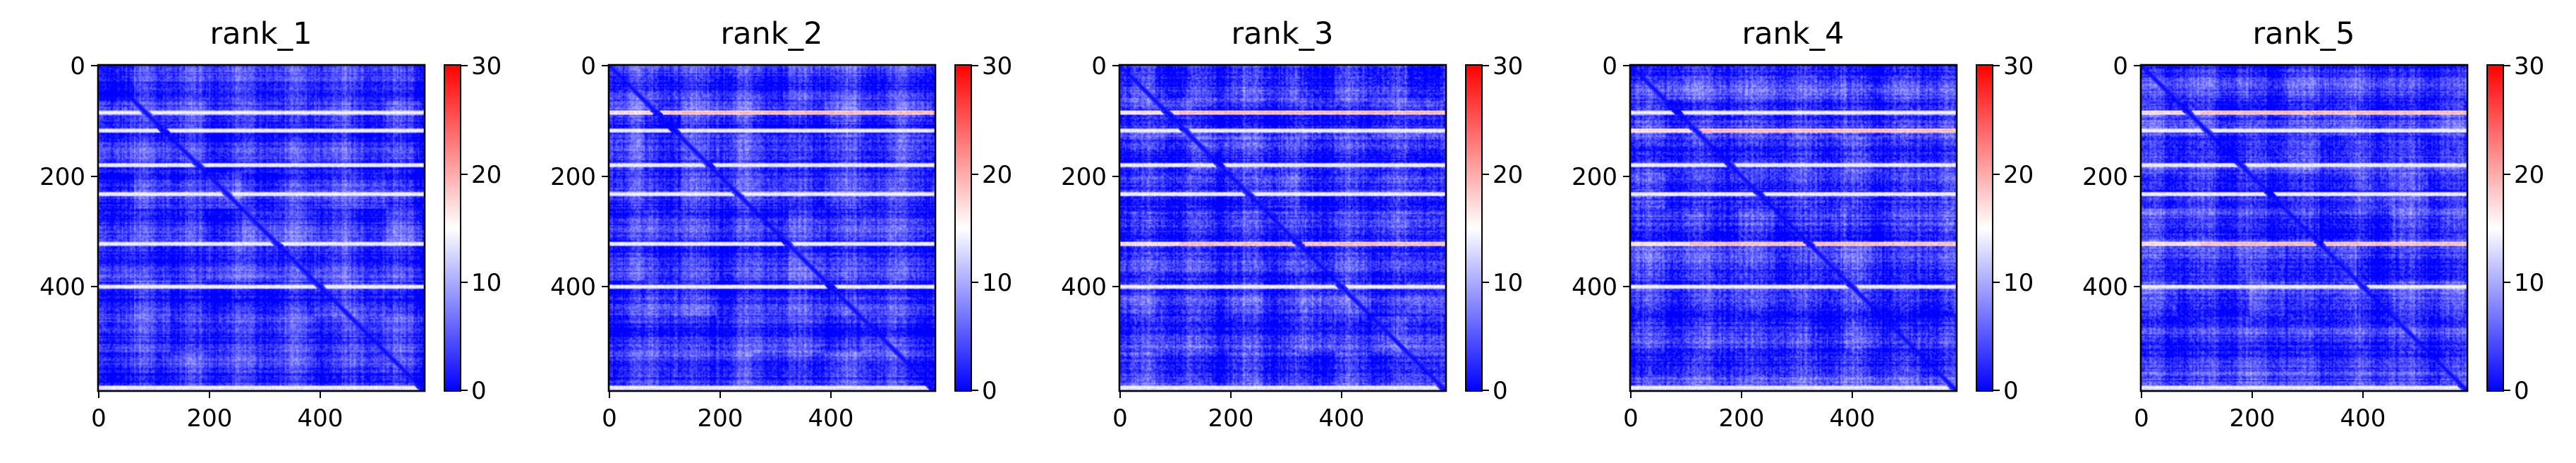  What do you see at coordinates (1282, 34) in the screenshot?
I see `panel-title: rank_3` at bounding box center [1282, 34].